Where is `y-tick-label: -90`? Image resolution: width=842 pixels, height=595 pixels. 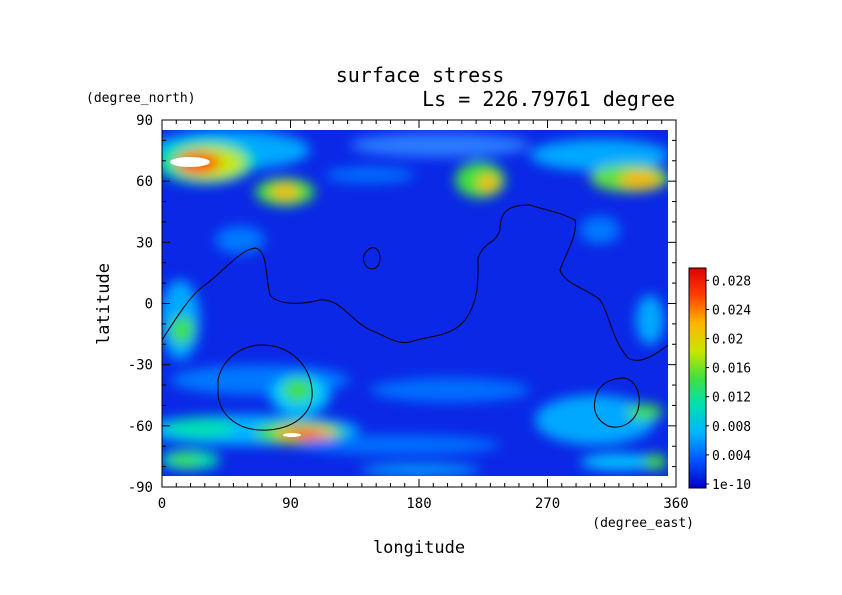 y-tick-label: -90 is located at coordinates (140, 488).